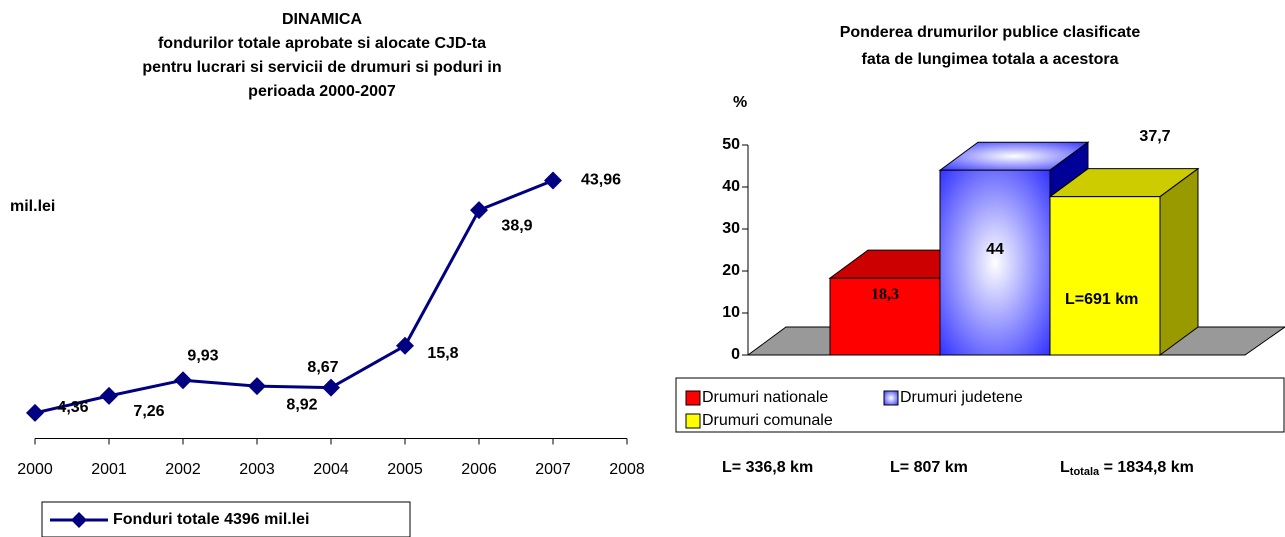  I want to click on y-tick-label: 40, so click(731, 186).